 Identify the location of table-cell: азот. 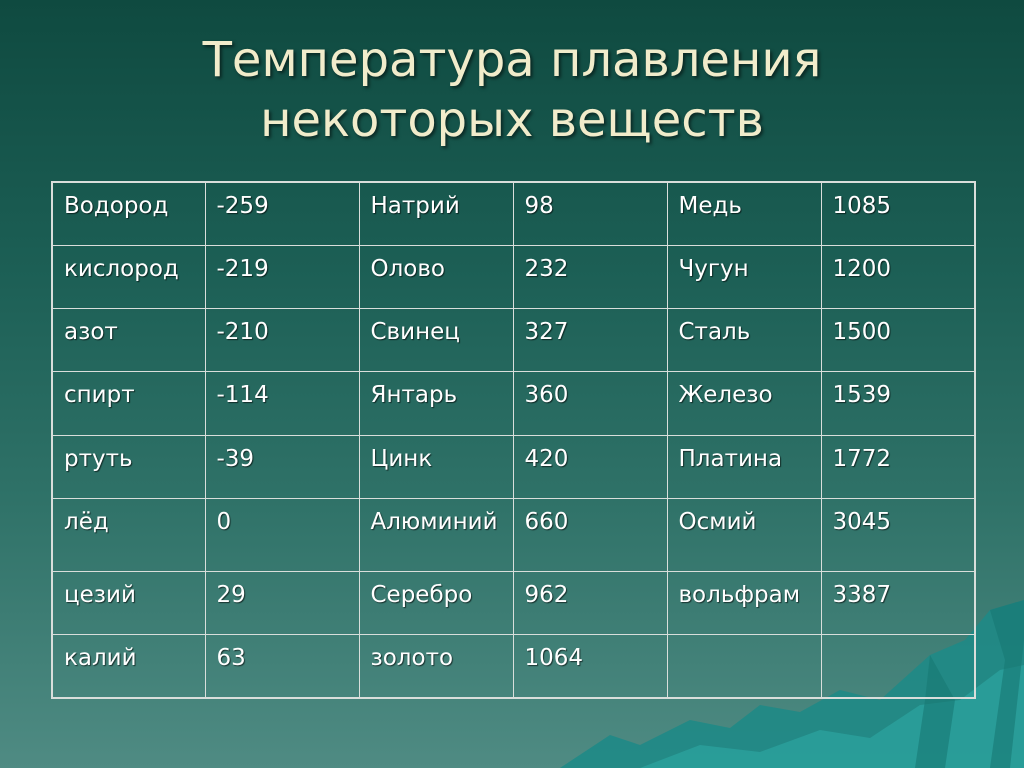
(128, 340).